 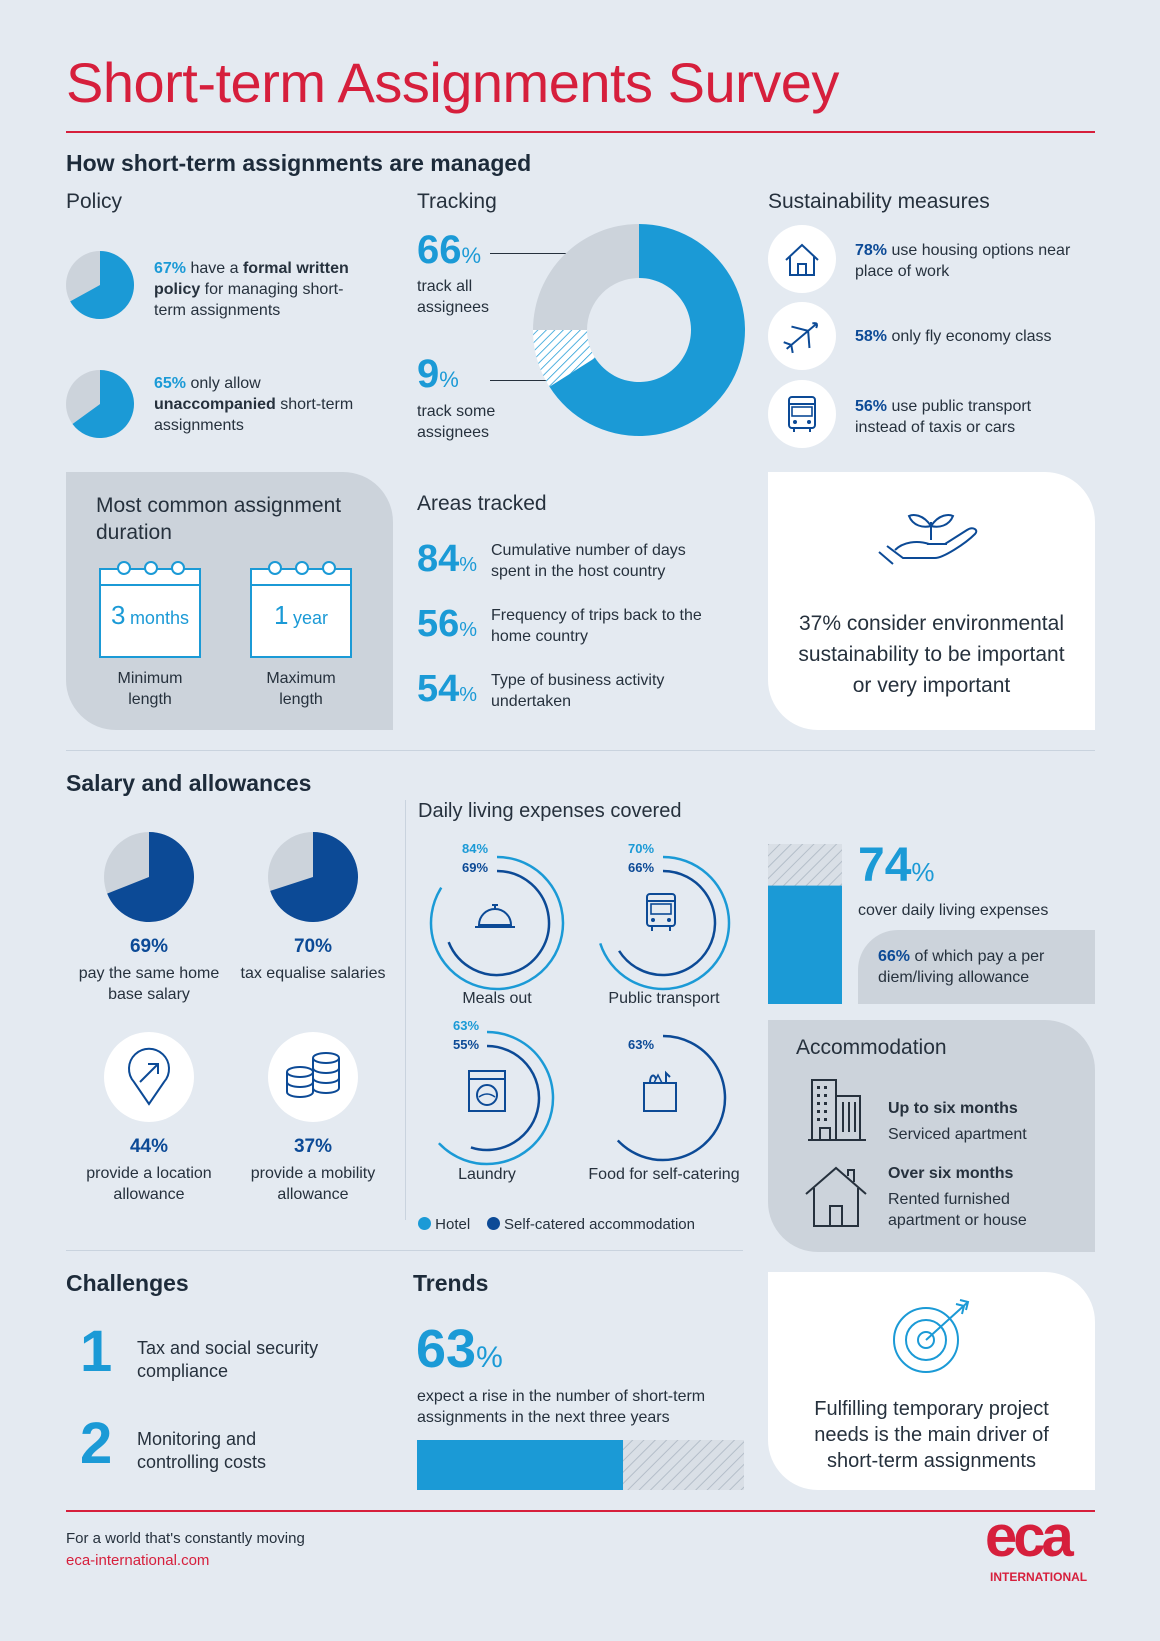 I want to click on daily-1-hotel-pct: 84%, so click(x=475, y=848).